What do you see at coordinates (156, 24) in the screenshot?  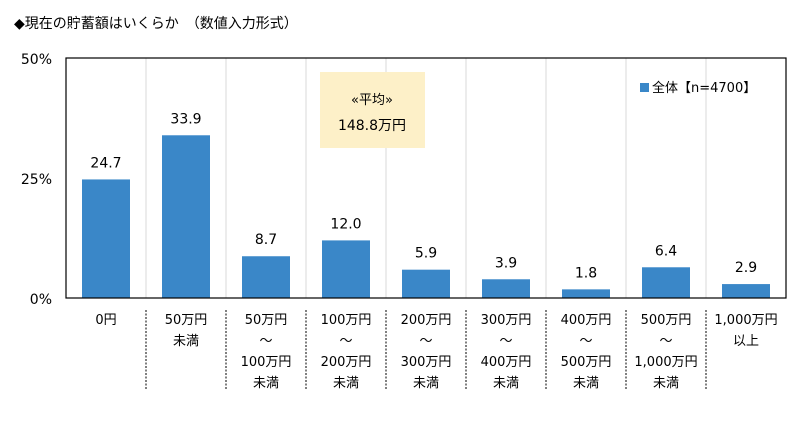 I see `chart-title: ◆現在の貯蓄額はいくらか （数値入力形式）` at bounding box center [156, 24].